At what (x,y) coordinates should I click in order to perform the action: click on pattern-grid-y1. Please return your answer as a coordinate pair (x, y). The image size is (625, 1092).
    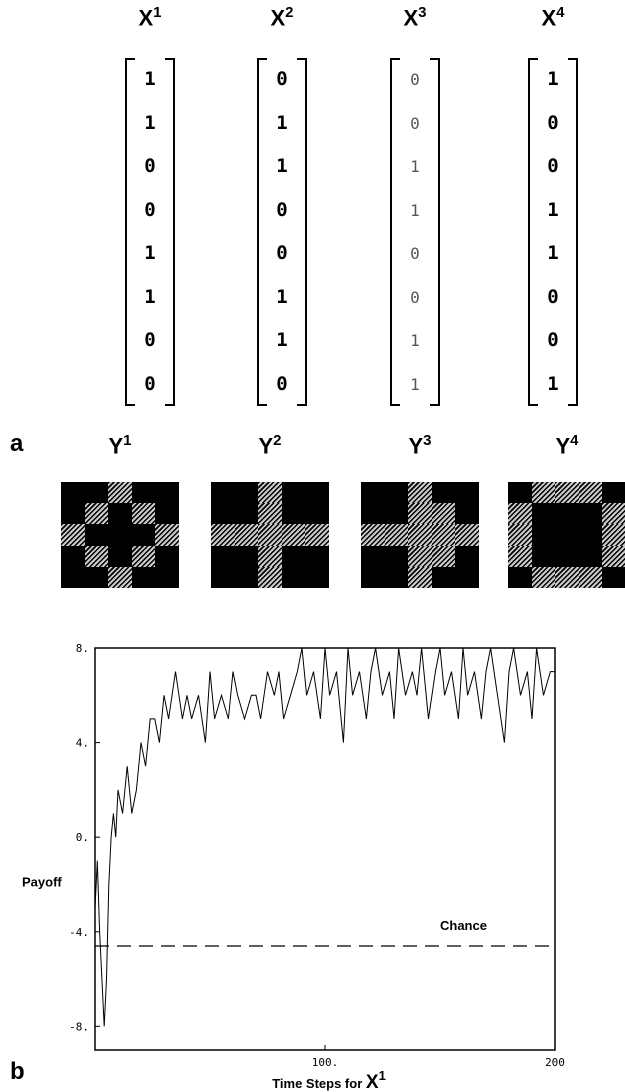
    Looking at the image, I should click on (120, 535).